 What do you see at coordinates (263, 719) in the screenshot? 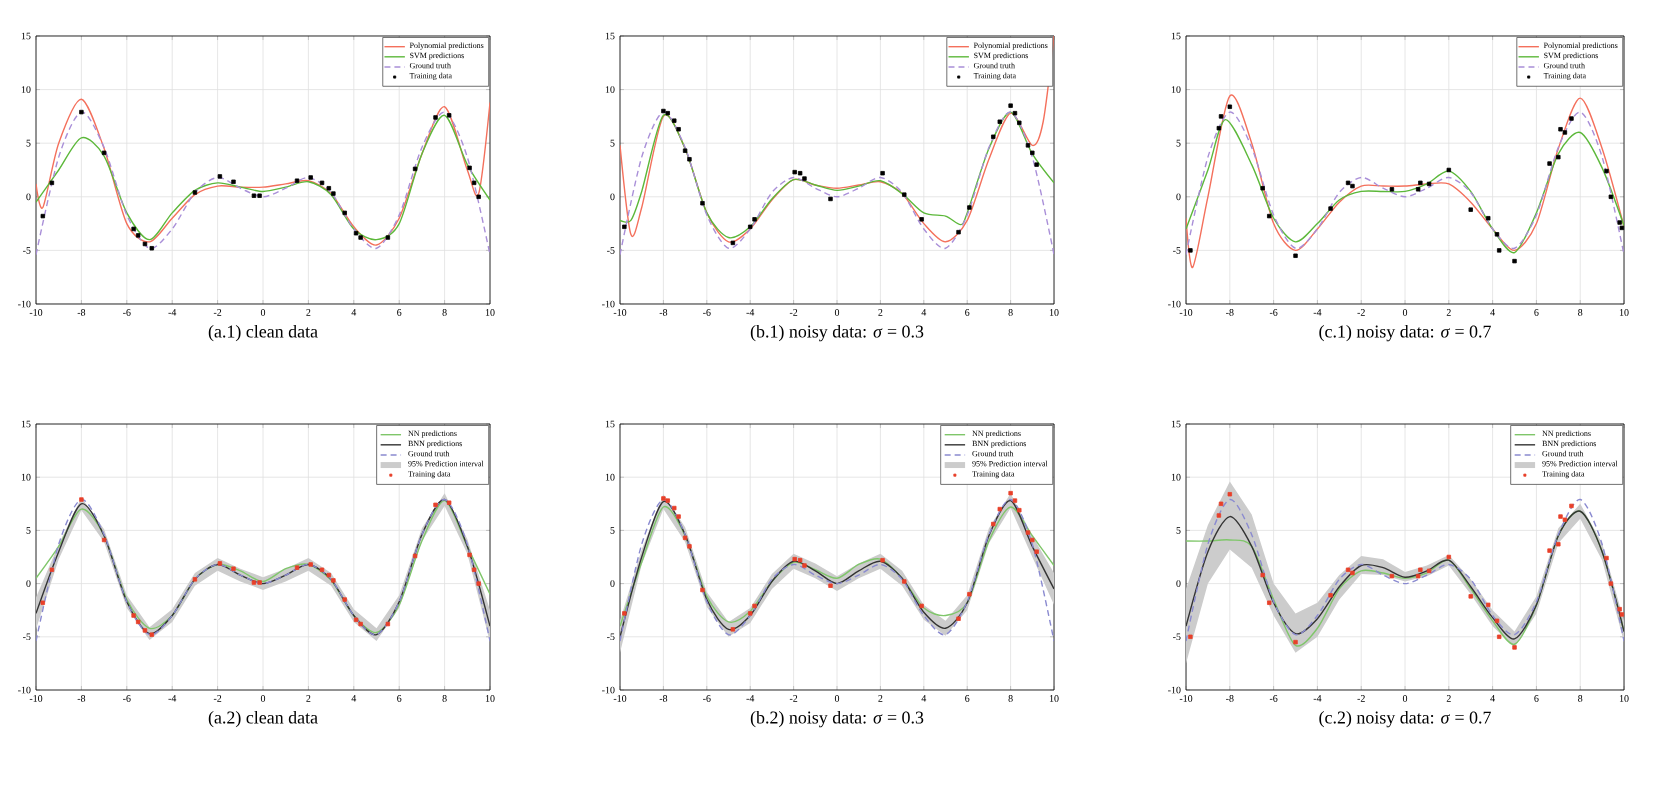
I see `text: (a.2) clean data` at bounding box center [263, 719].